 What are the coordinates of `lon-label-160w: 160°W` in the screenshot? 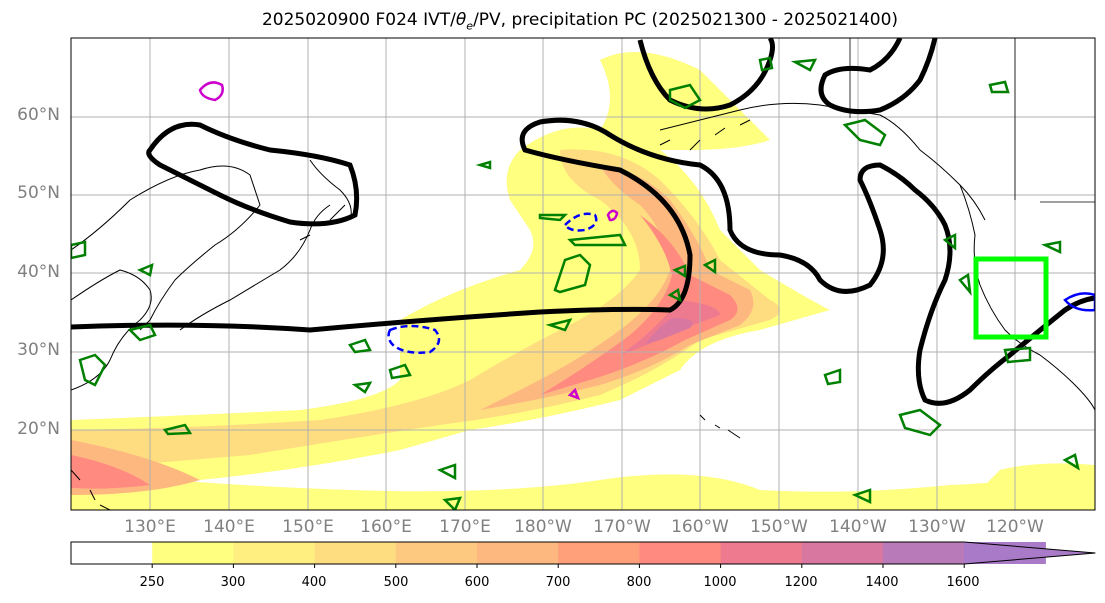 It's located at (700, 527).